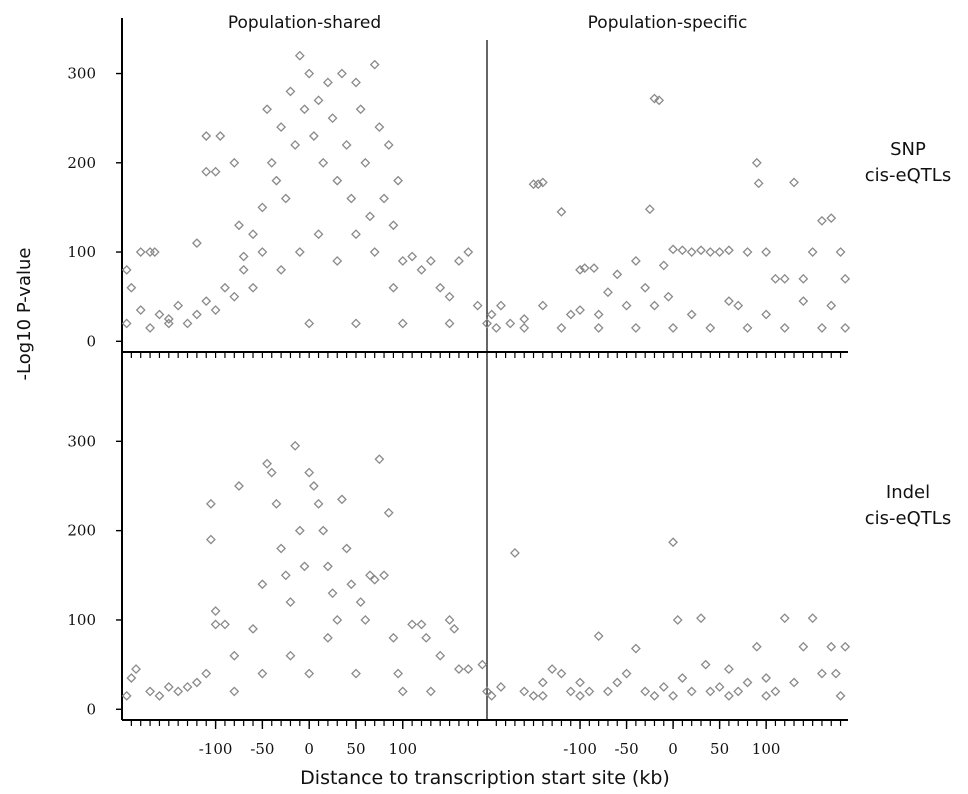 This screenshot has width=968, height=794. Describe the element at coordinates (91, 341) in the screenshot. I see `y-tick-label: 0` at that location.